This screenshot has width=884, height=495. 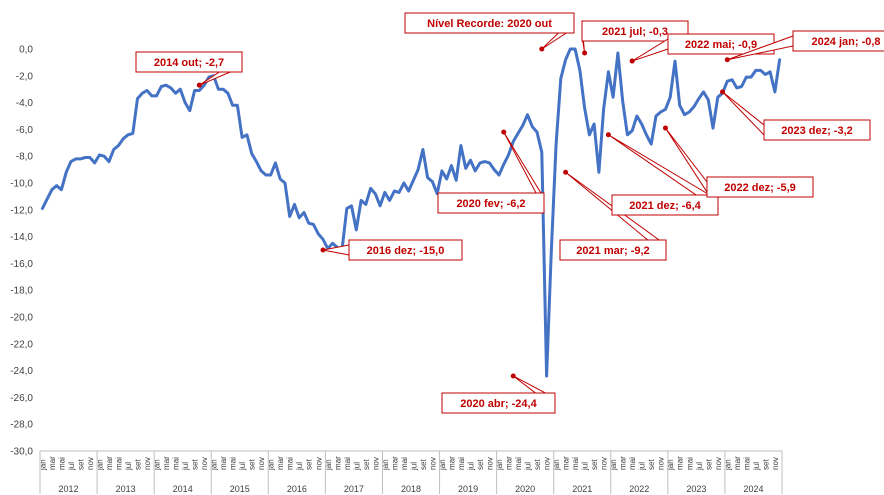 I want to click on annotation-pointer, so click(x=650, y=50).